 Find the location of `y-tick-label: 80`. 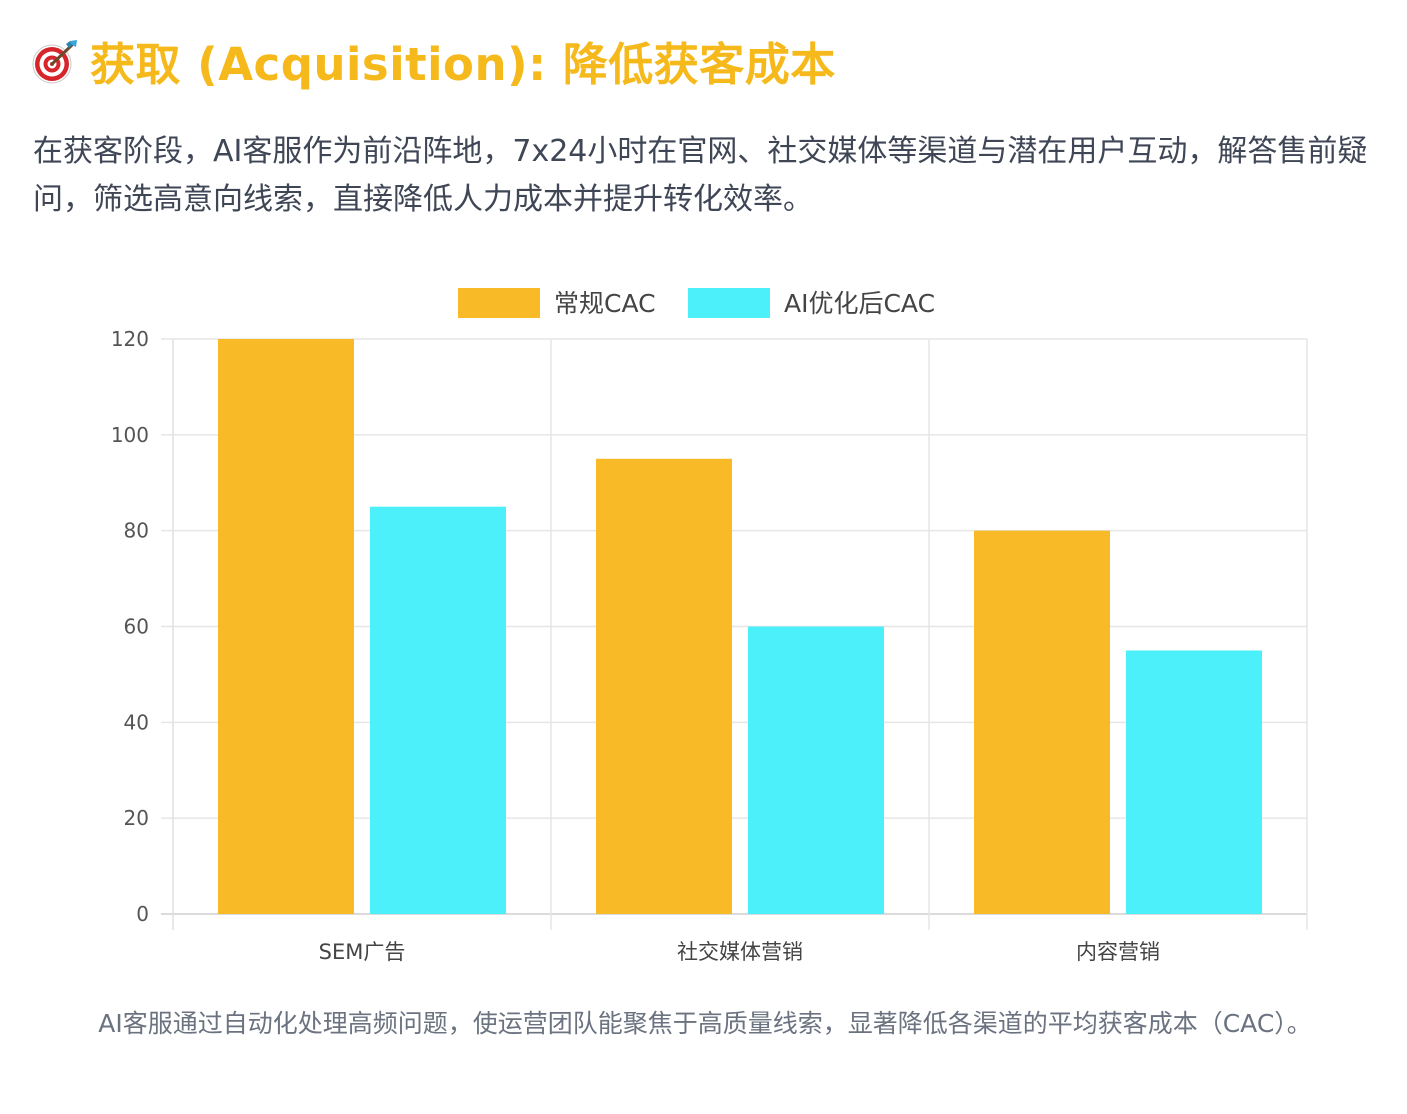

y-tick-label: 80 is located at coordinates (136, 531).